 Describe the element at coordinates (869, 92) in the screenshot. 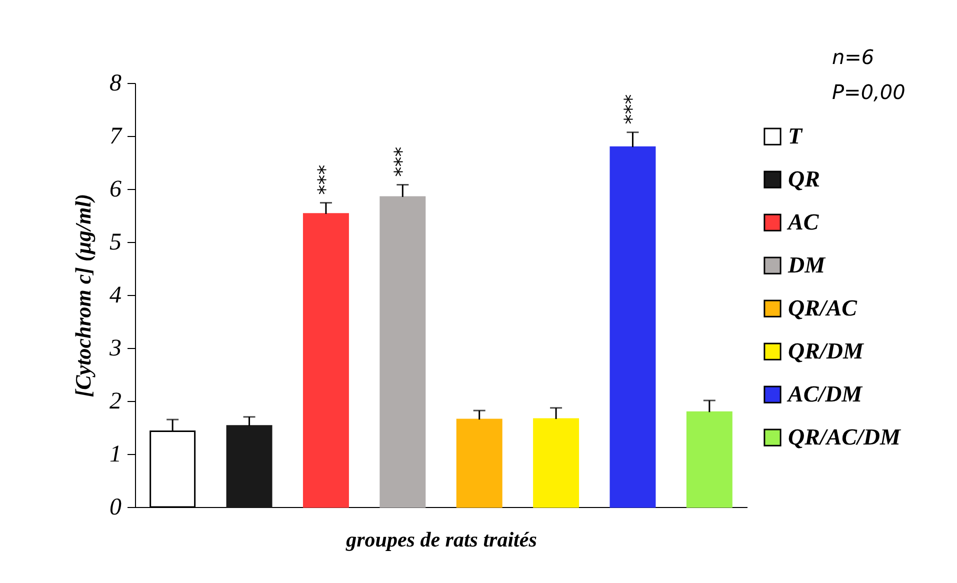

I see `text: P=0,00` at that location.